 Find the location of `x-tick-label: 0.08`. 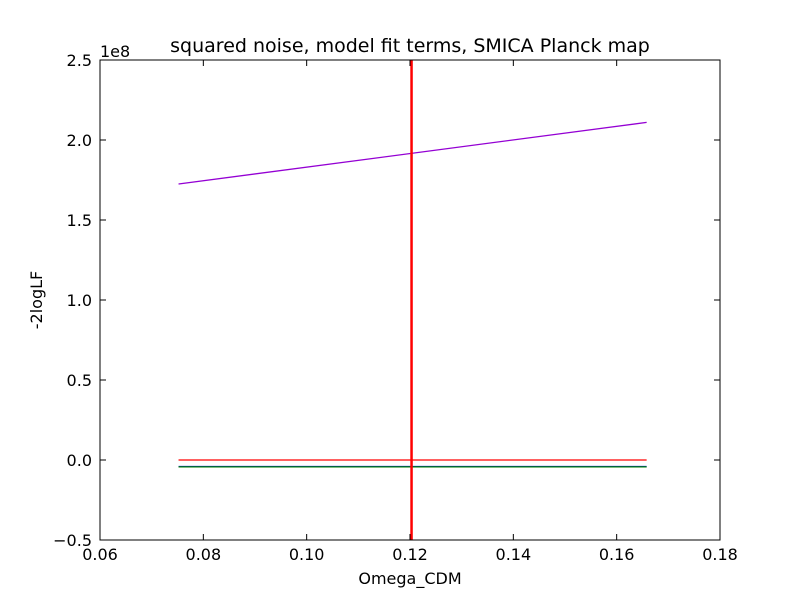

x-tick-label: 0.08 is located at coordinates (204, 554).